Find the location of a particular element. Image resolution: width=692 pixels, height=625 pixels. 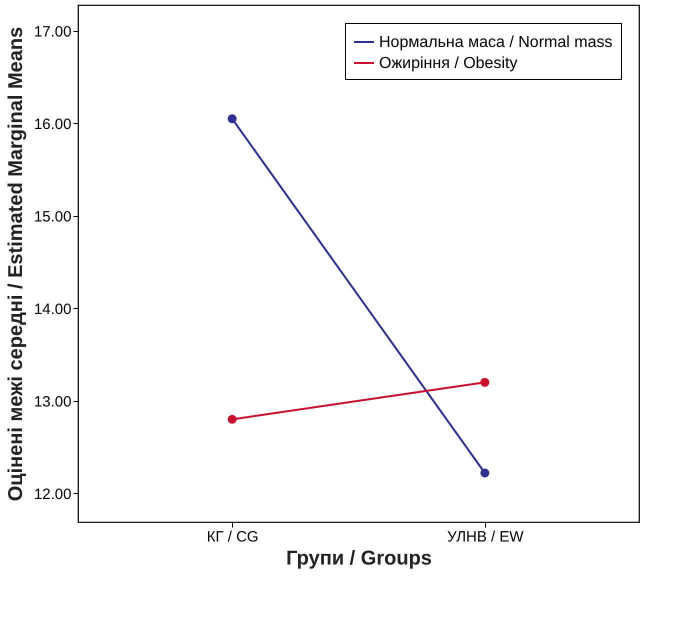

y-tick-label: 16.00 is located at coordinates (53, 124).